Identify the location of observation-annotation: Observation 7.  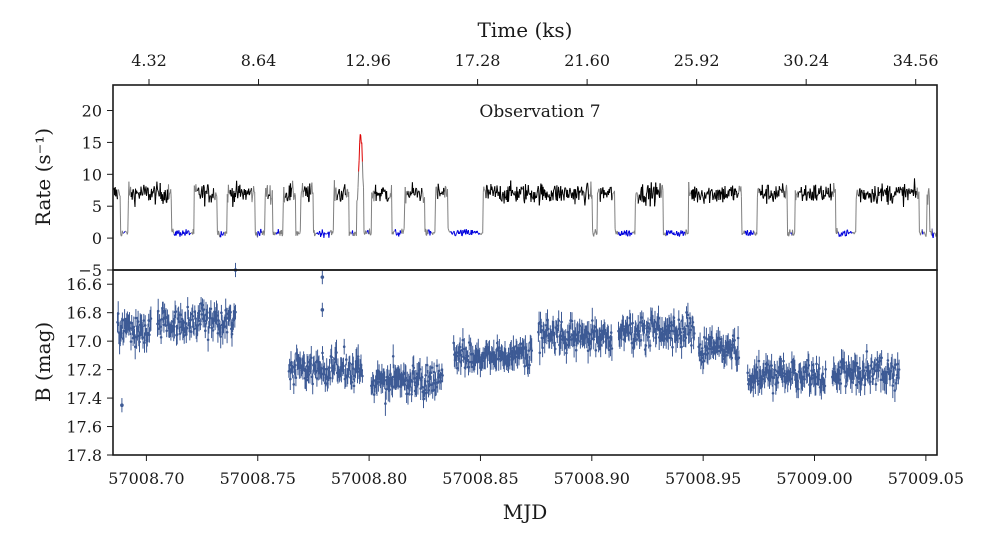
(539, 112).